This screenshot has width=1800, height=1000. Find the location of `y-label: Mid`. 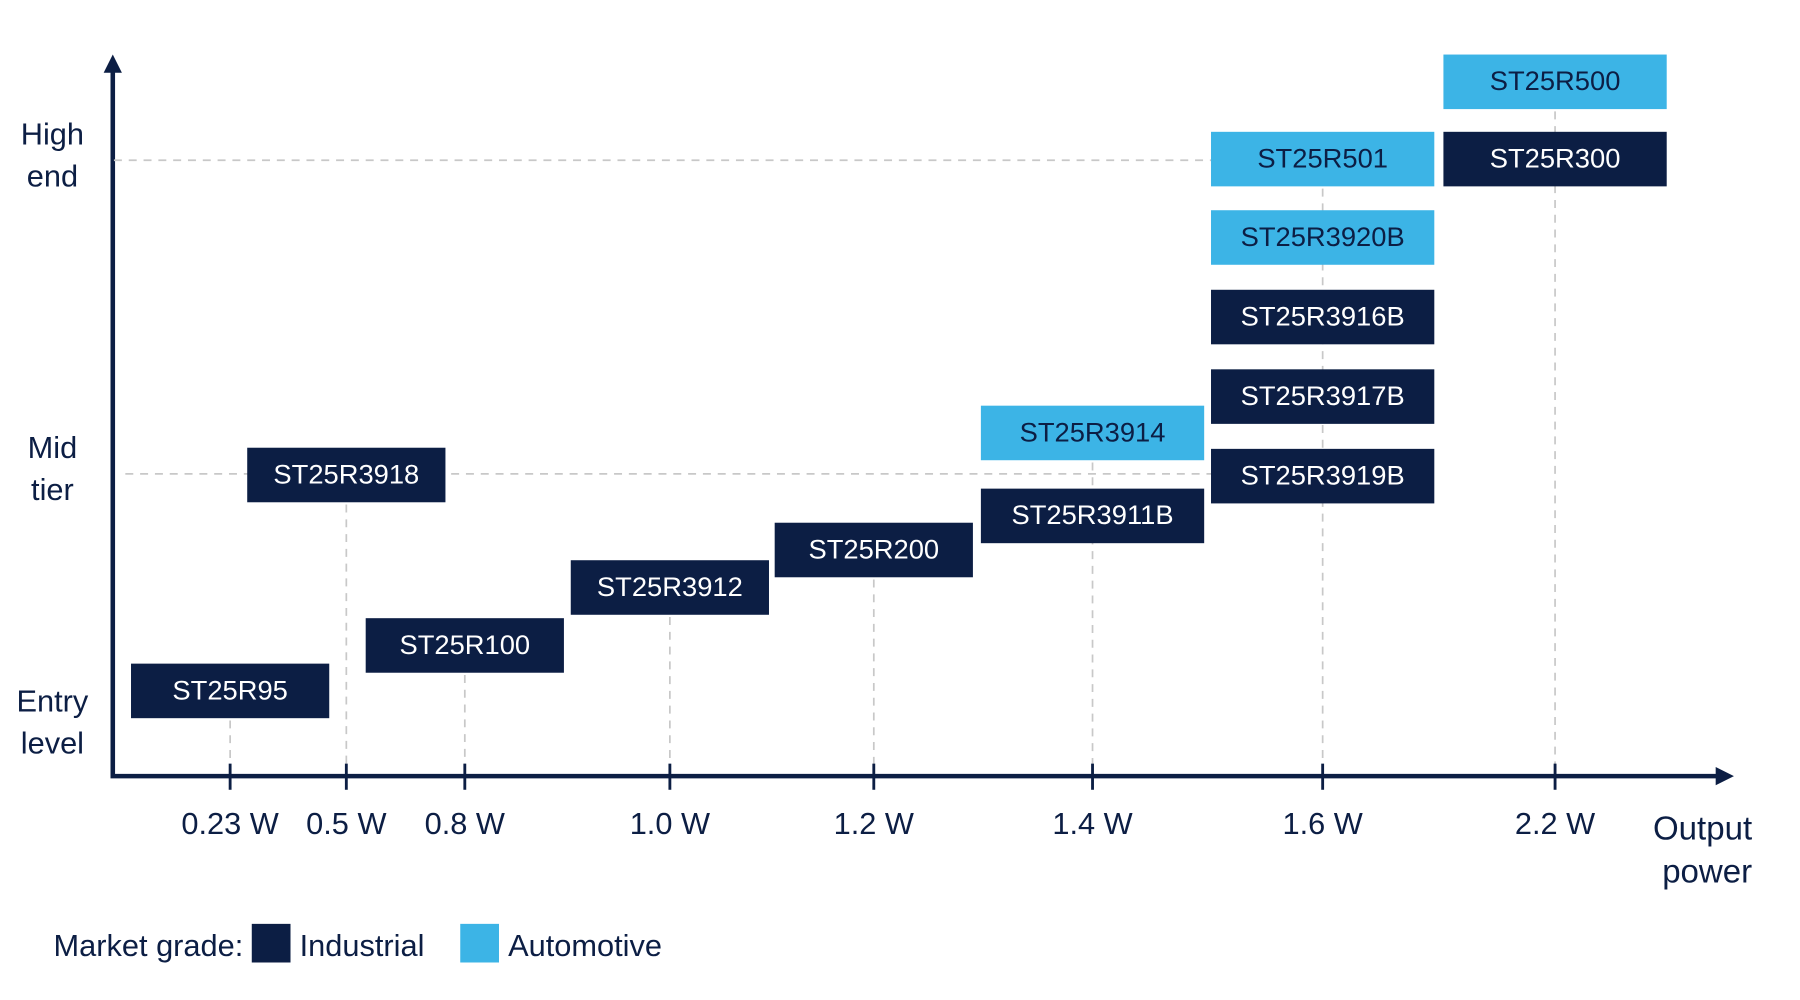

y-label: Mid is located at coordinates (53, 447).